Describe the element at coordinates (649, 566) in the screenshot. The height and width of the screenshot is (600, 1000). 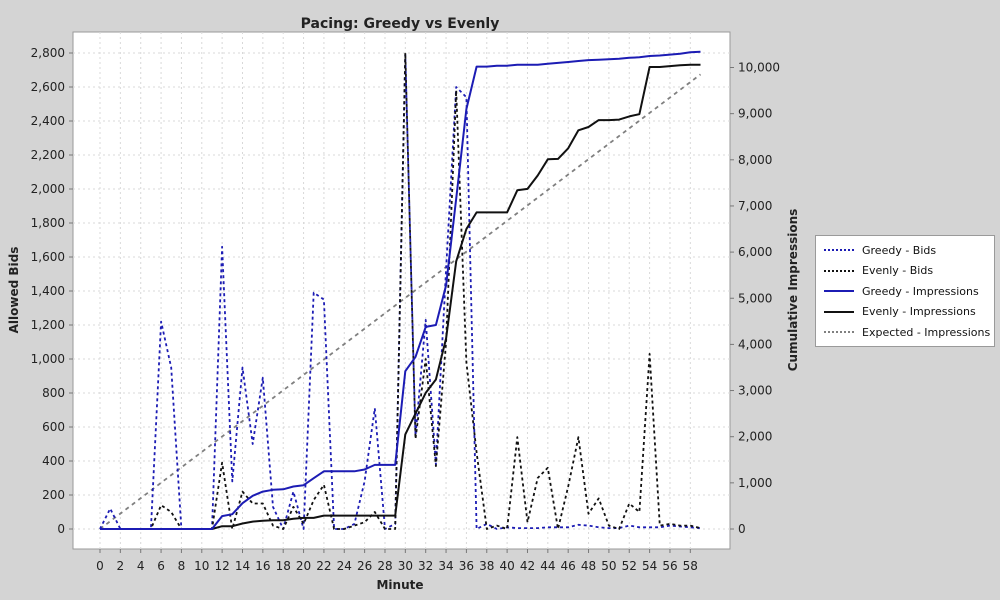
I see `x-tick-label: 54` at that location.